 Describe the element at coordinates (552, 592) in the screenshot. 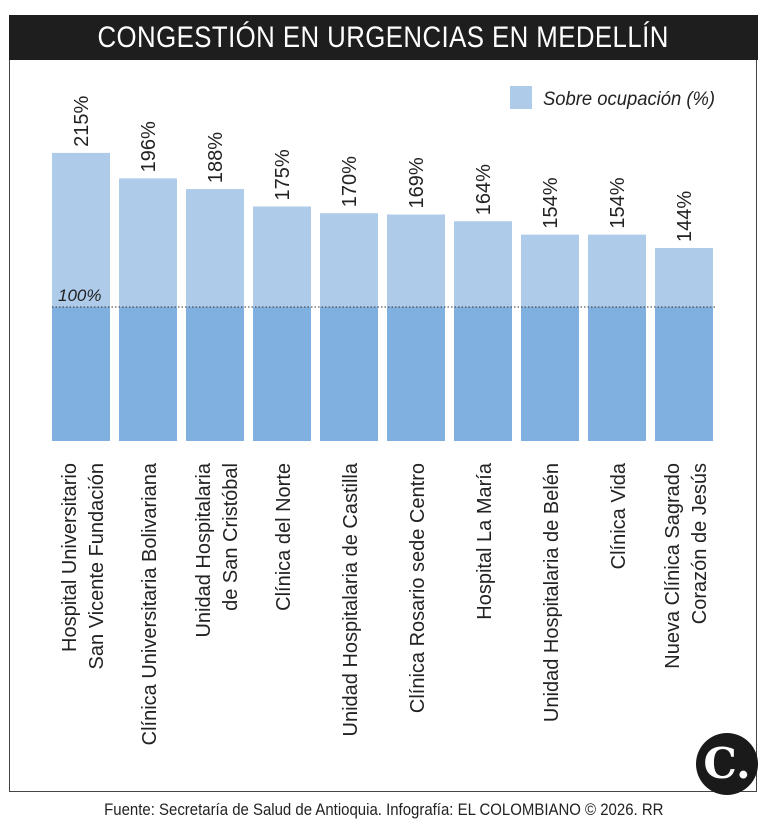

I see `category-label: Unidad Hospitalaria de Belén` at that location.